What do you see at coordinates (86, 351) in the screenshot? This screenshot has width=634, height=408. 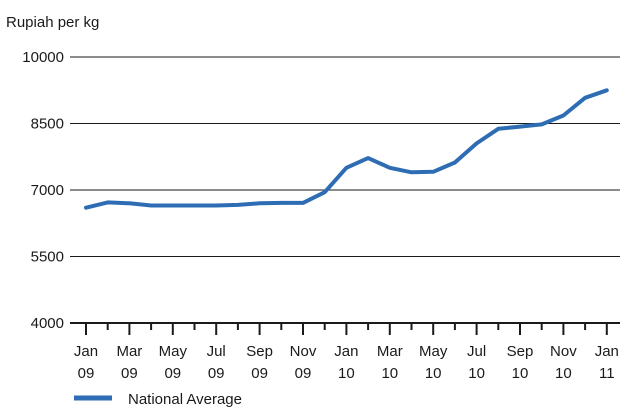 I see `x-tick-label-month-0: Jan` at bounding box center [86, 351].